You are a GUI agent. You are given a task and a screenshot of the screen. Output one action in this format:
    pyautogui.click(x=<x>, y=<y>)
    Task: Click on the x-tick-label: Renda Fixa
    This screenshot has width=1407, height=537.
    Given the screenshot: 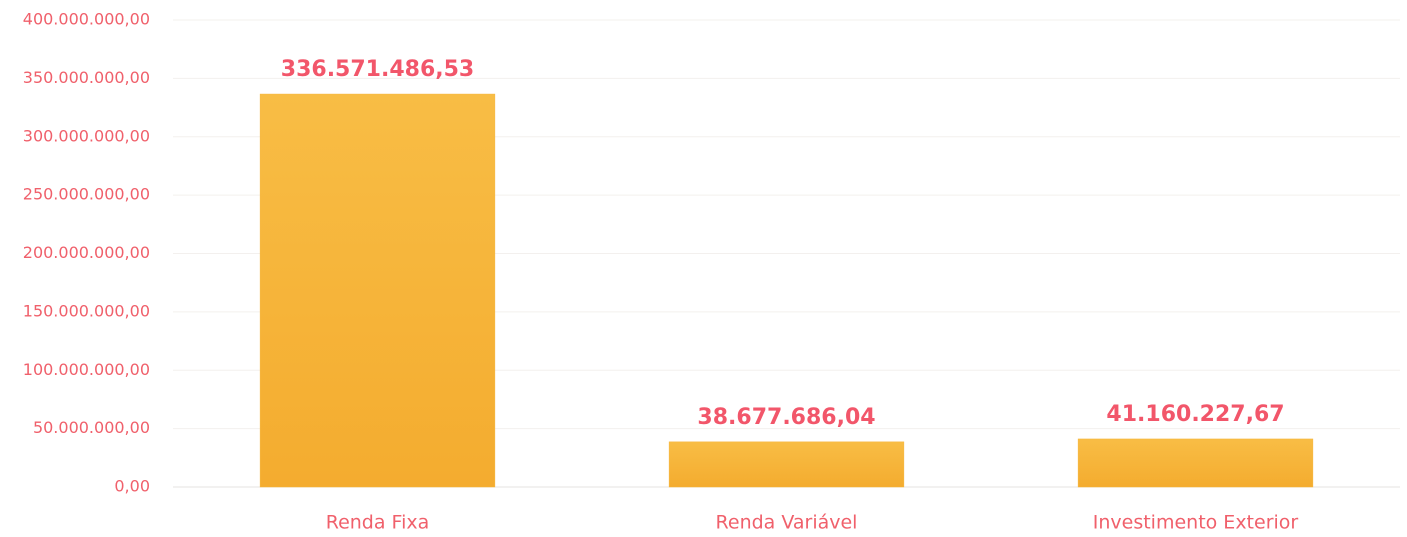 What is the action you would take?
    pyautogui.click(x=378, y=523)
    